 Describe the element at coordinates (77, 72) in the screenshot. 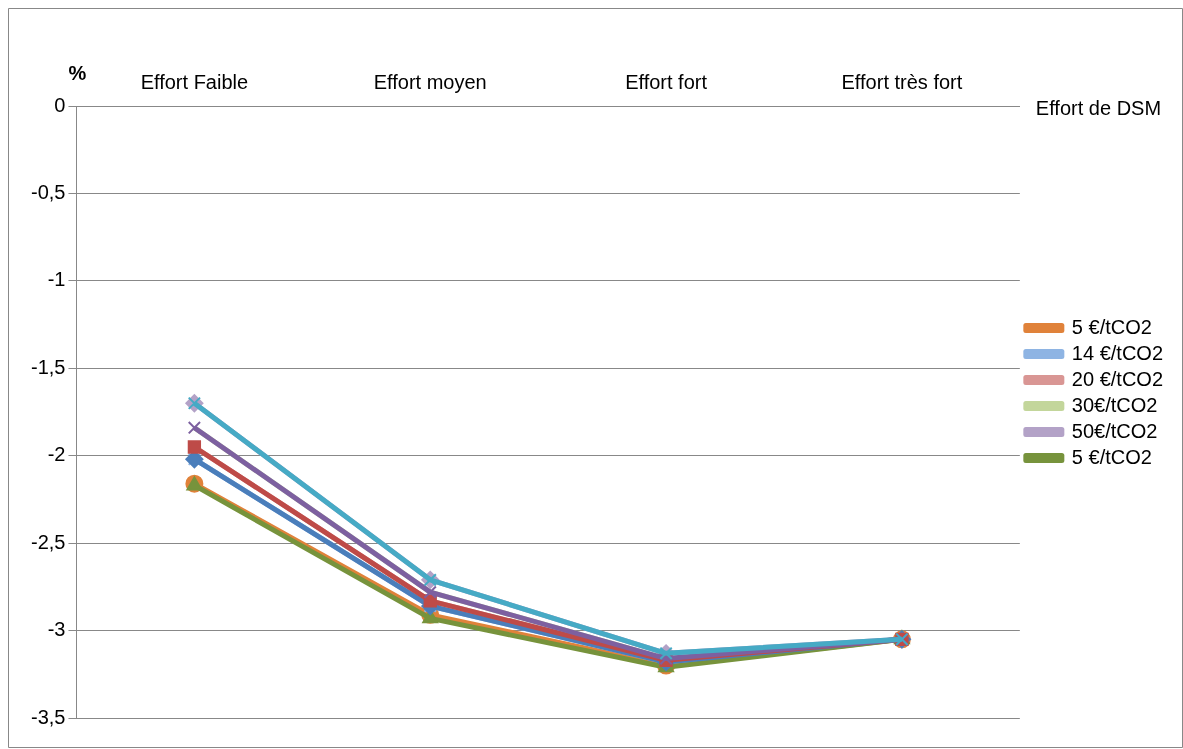

I see `y-axis-title: %` at that location.